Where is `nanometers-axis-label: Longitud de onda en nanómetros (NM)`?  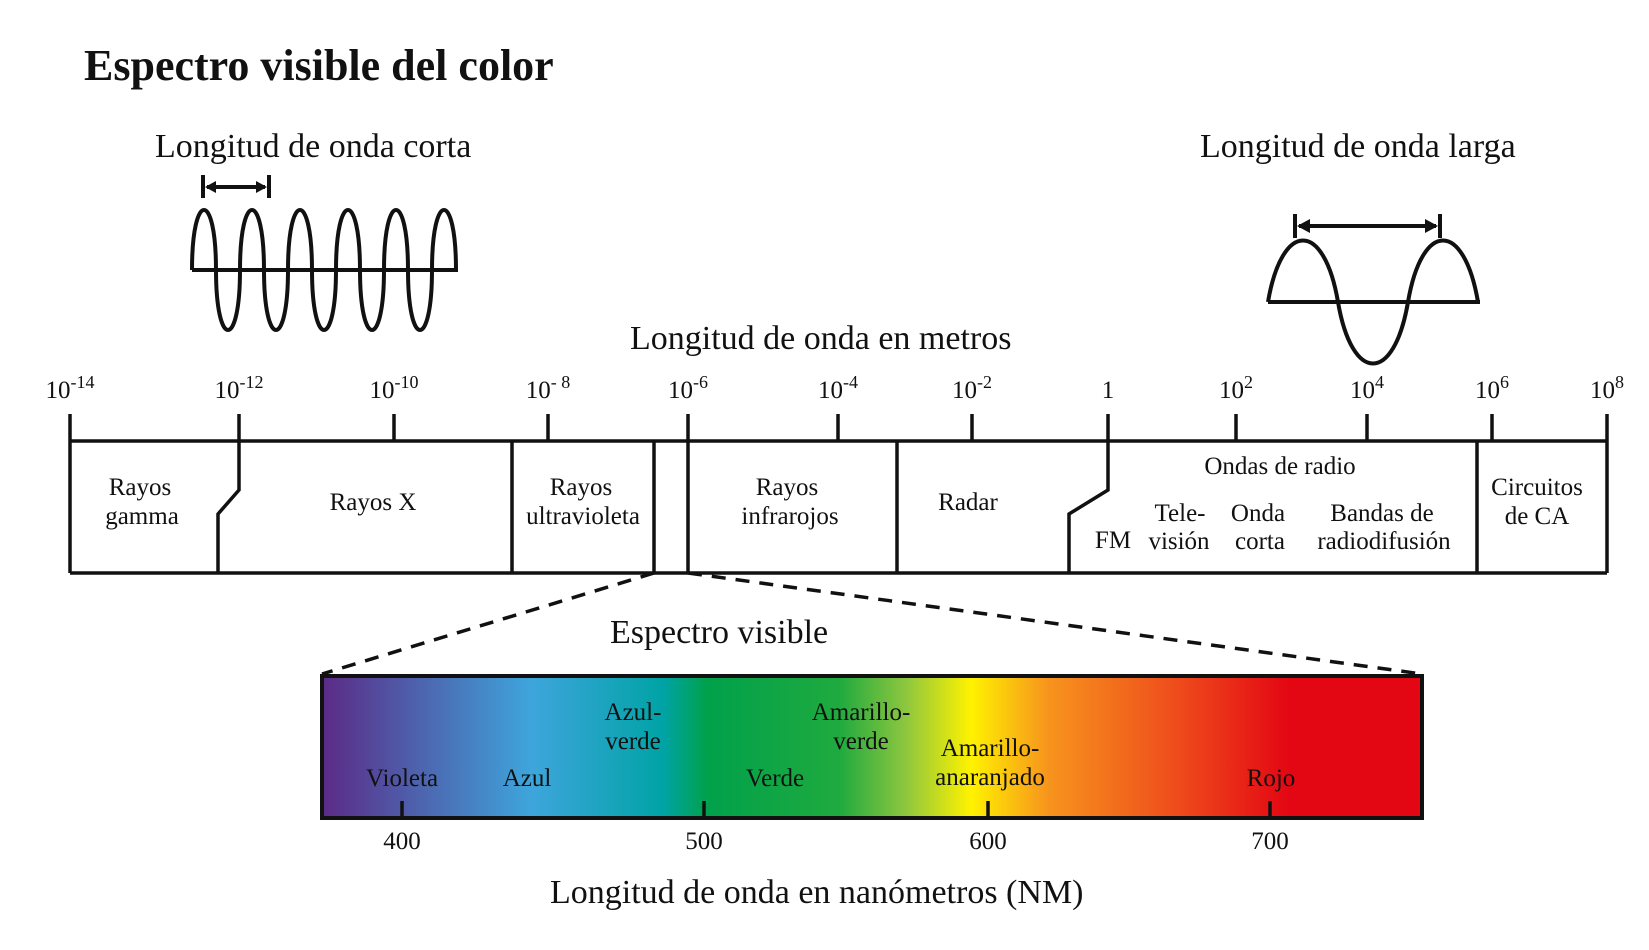 nanometers-axis-label: Longitud de onda en nanómetros (NM) is located at coordinates (817, 892).